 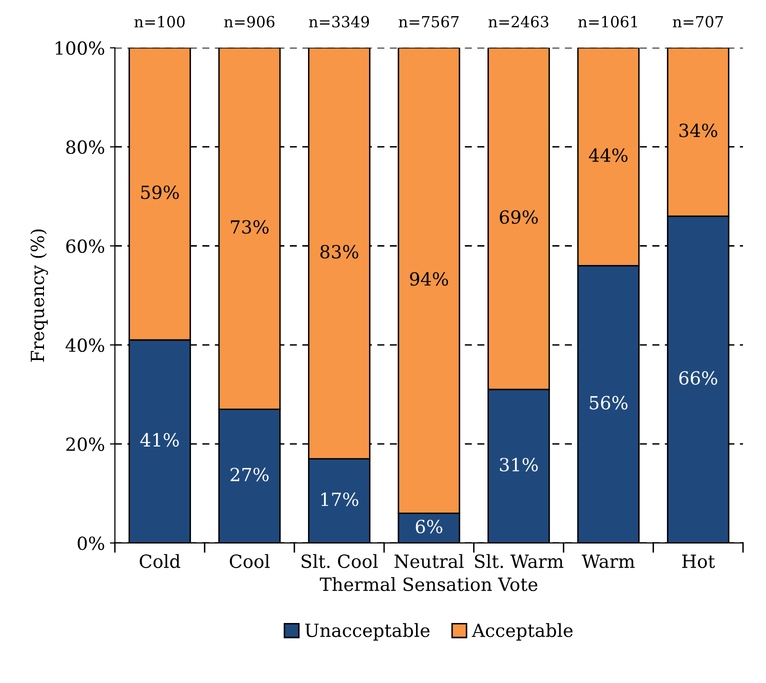 What do you see at coordinates (429, 584) in the screenshot?
I see `x-axis-title: Thermal Sensation Vote` at bounding box center [429, 584].